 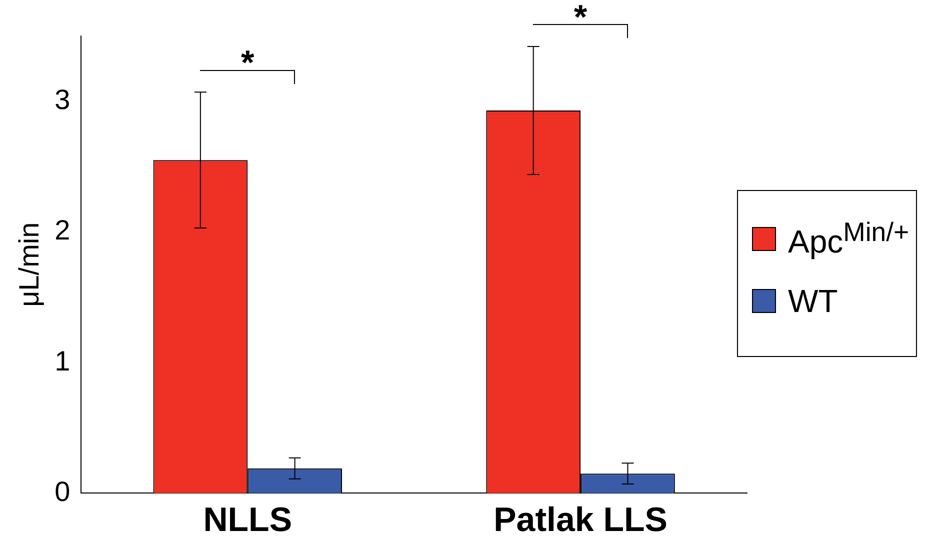 What do you see at coordinates (62, 100) in the screenshot?
I see `y-tick-label: 3` at bounding box center [62, 100].